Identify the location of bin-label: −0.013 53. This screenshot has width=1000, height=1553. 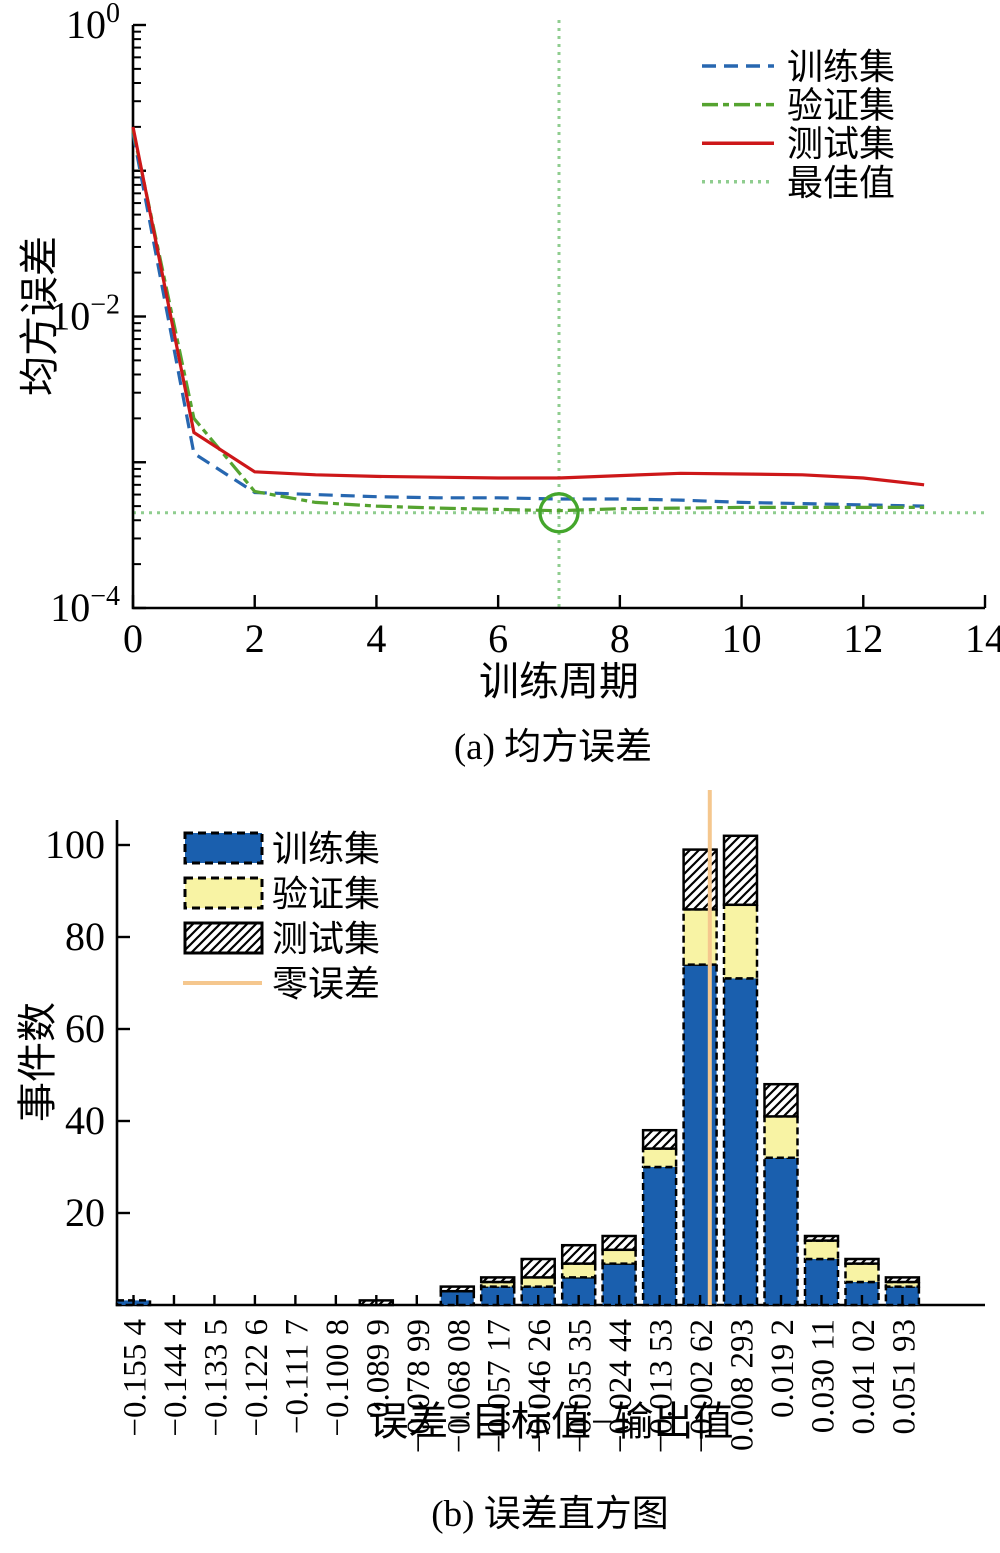
(662, 1386).